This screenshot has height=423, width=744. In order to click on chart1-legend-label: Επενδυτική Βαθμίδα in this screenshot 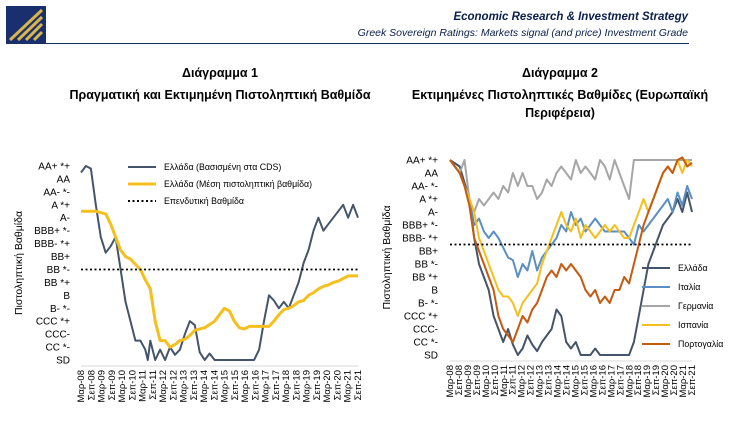, I will do `click(204, 201)`.